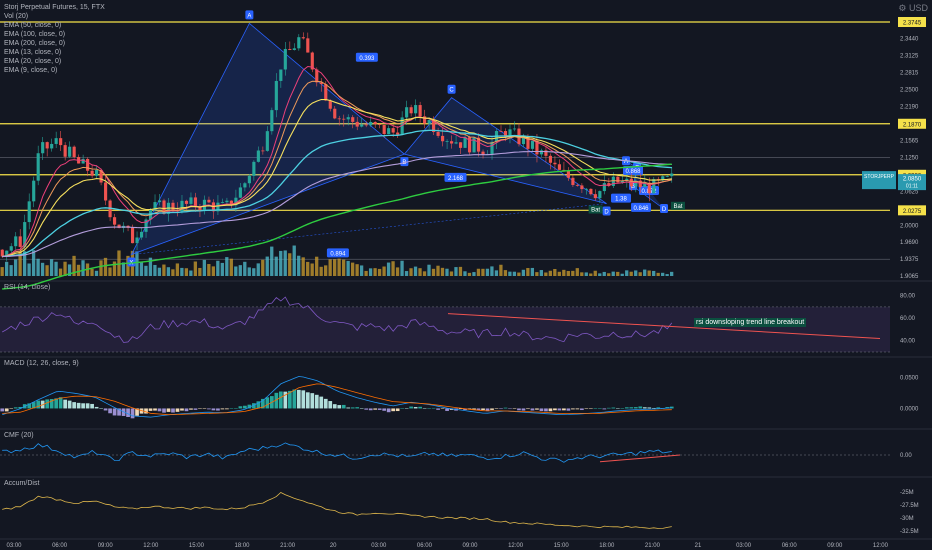  I want to click on indicator-ema100: EMA (100, close, 0), so click(35, 34).